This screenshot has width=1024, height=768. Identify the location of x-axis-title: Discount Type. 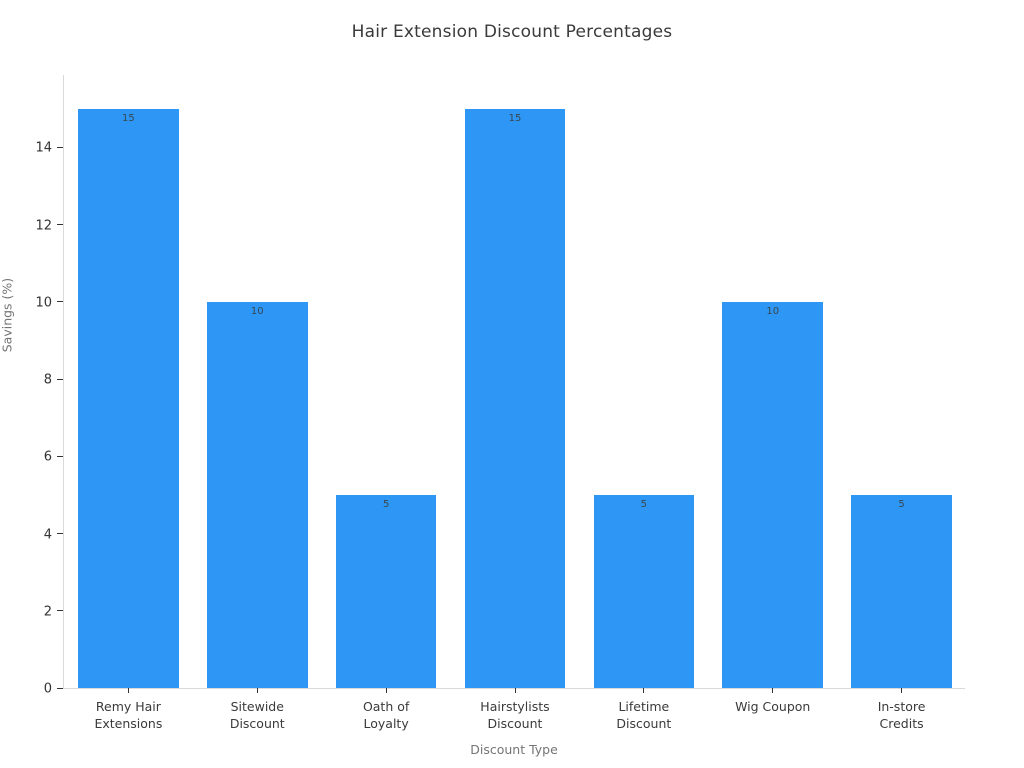
(514, 749).